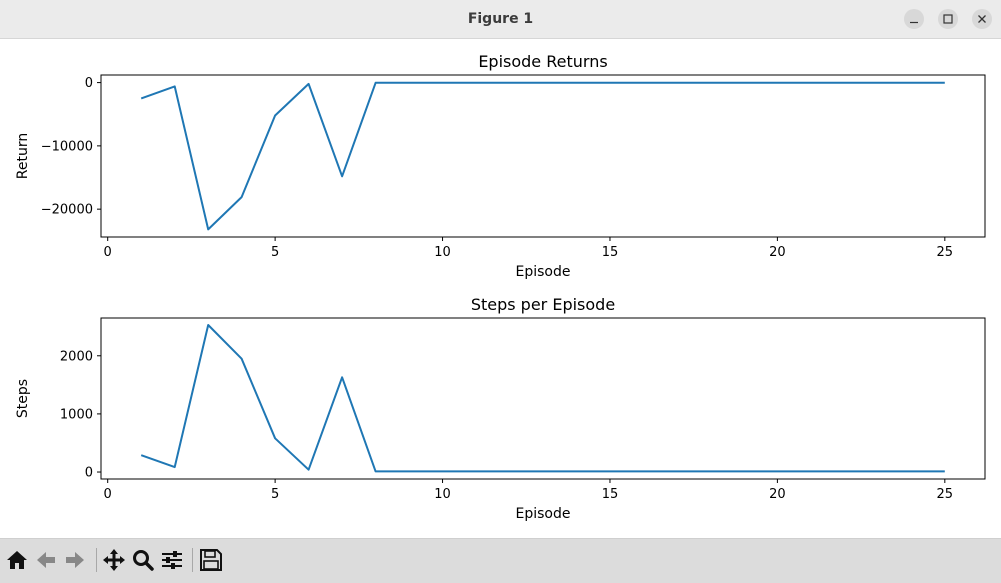 Image resolution: width=1001 pixels, height=583 pixels. Describe the element at coordinates (500, 560) in the screenshot. I see `navigation-toolbar` at that location.